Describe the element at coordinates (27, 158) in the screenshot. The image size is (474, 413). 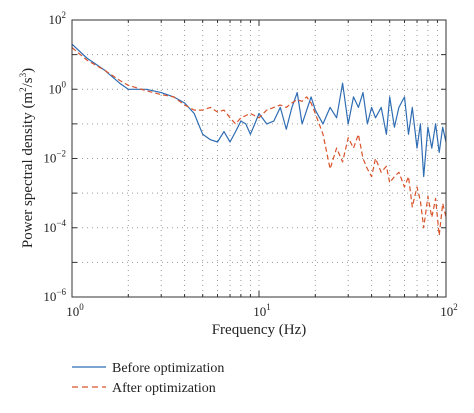
I see `y-axis-label: Power spectral density (m2/s3)` at that location.